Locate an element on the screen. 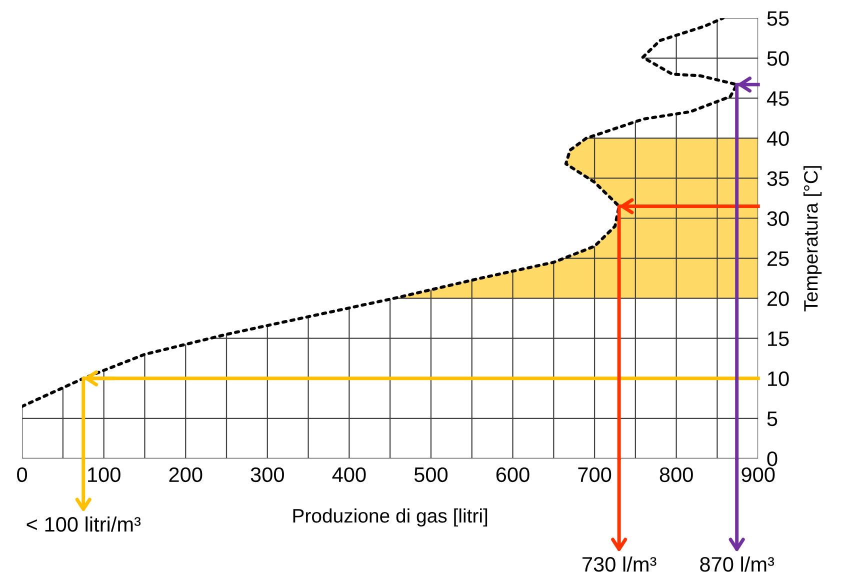 The image size is (848, 584). text: 870 l/m³ is located at coordinates (737, 564).